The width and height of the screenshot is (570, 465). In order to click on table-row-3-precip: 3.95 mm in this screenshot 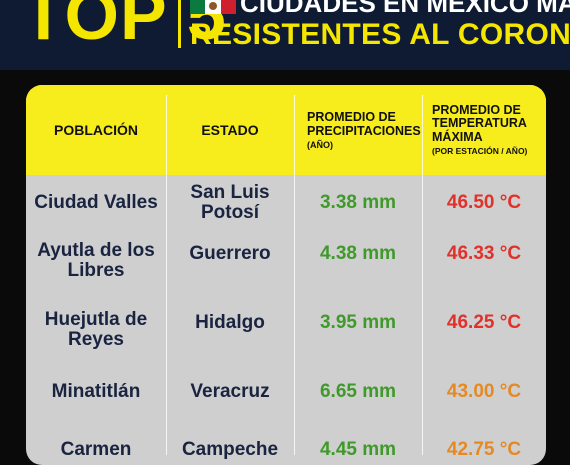, I will do `click(358, 322)`.